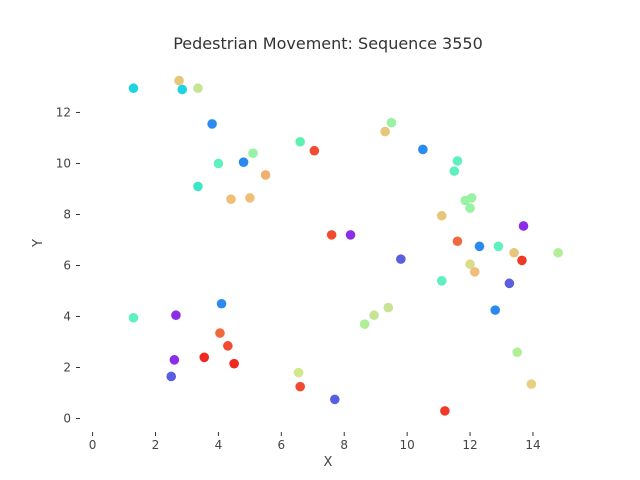  I want to click on chart-title: Pedestrian Movement: Sequence 3550, so click(328, 43).